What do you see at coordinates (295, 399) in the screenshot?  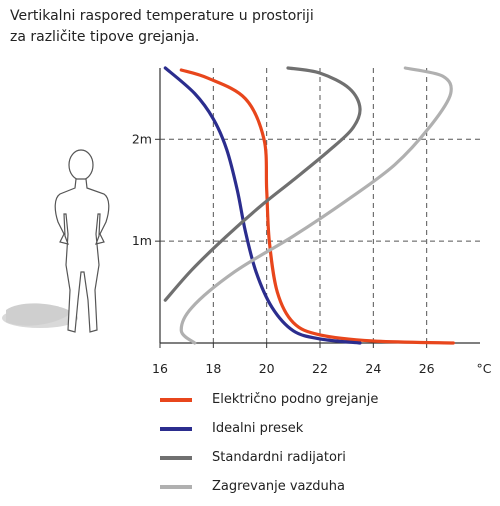 I see `legend-label: Električno podno grejanje` at bounding box center [295, 399].